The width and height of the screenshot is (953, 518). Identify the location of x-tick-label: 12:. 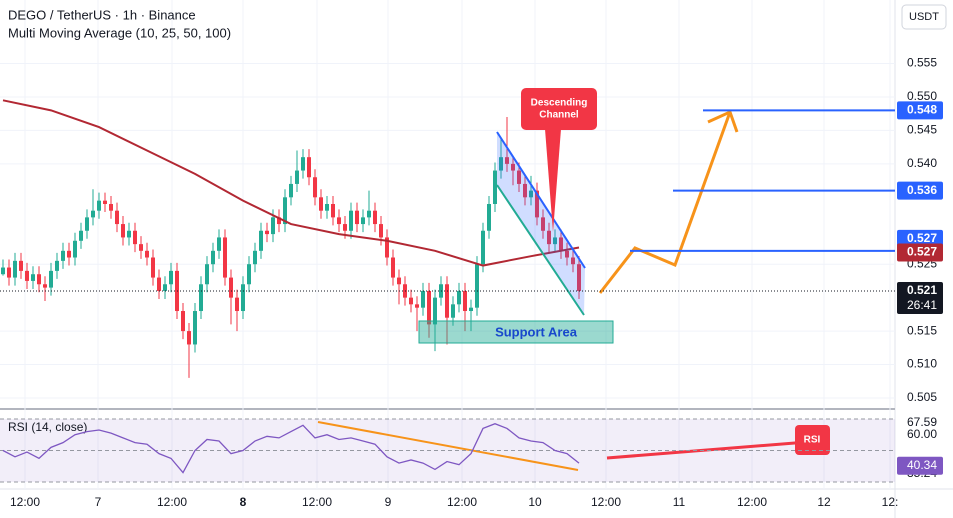
(890, 502).